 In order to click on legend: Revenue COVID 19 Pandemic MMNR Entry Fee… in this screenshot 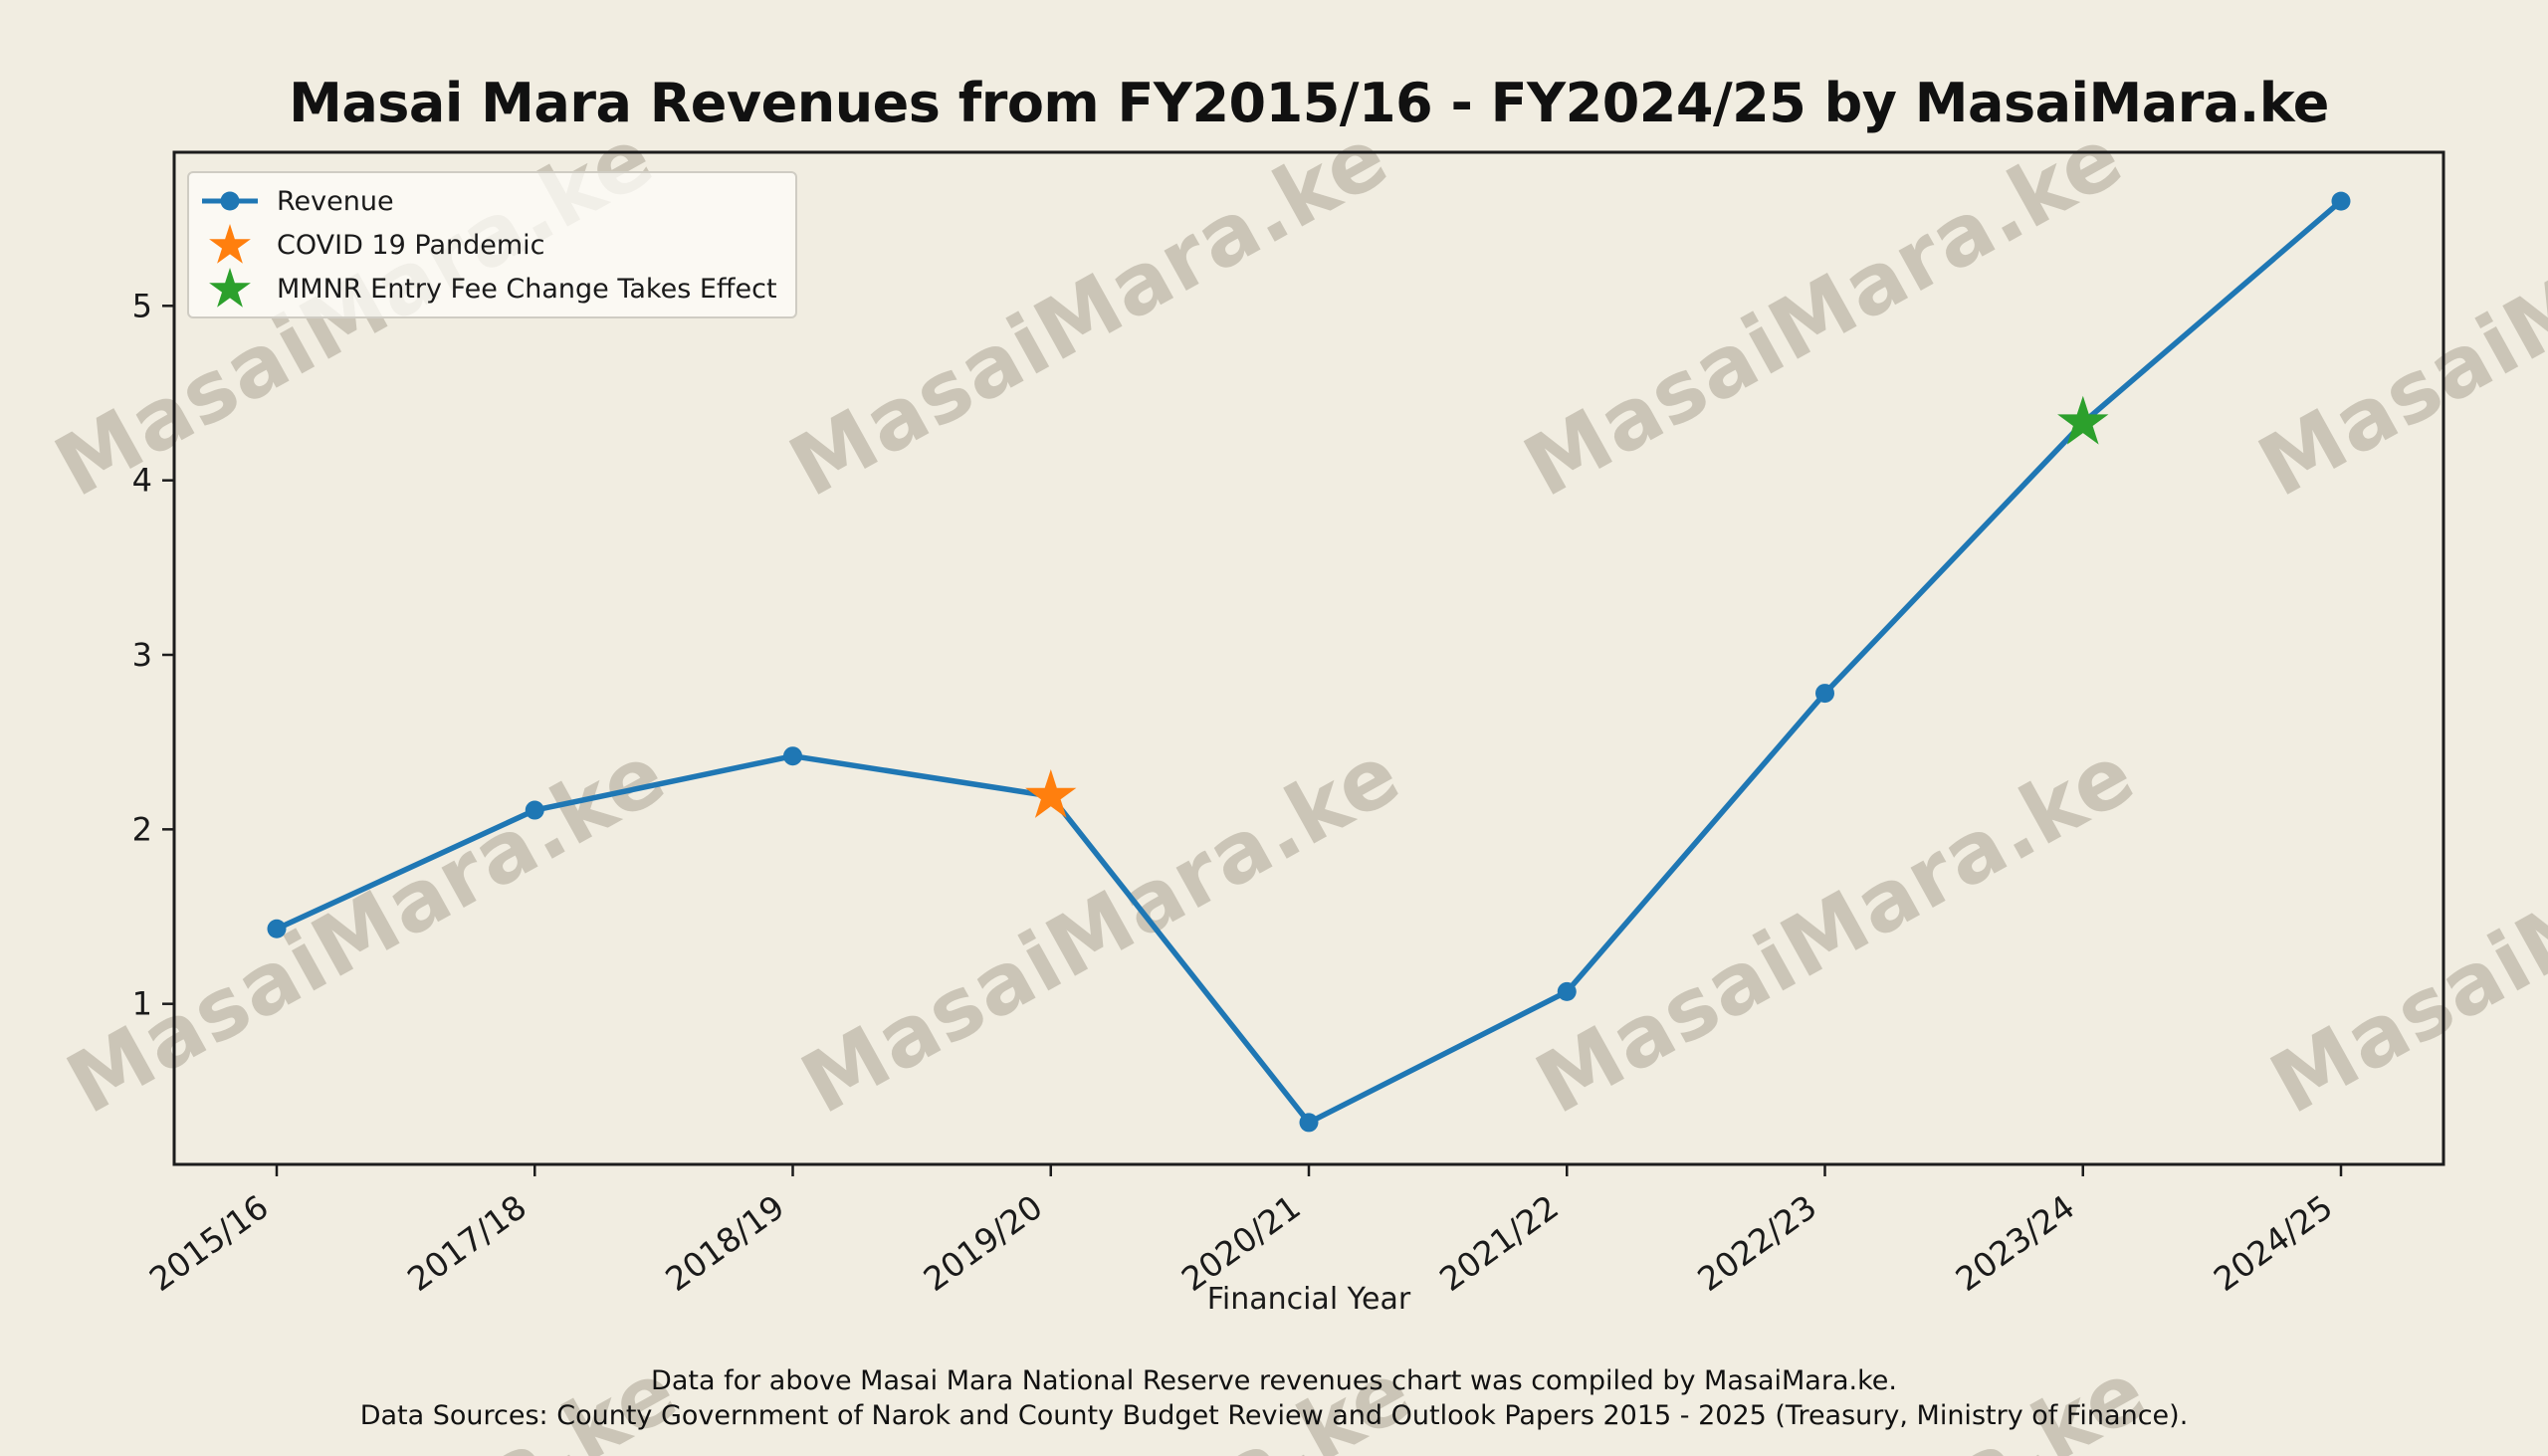, I will do `click(492, 244)`.